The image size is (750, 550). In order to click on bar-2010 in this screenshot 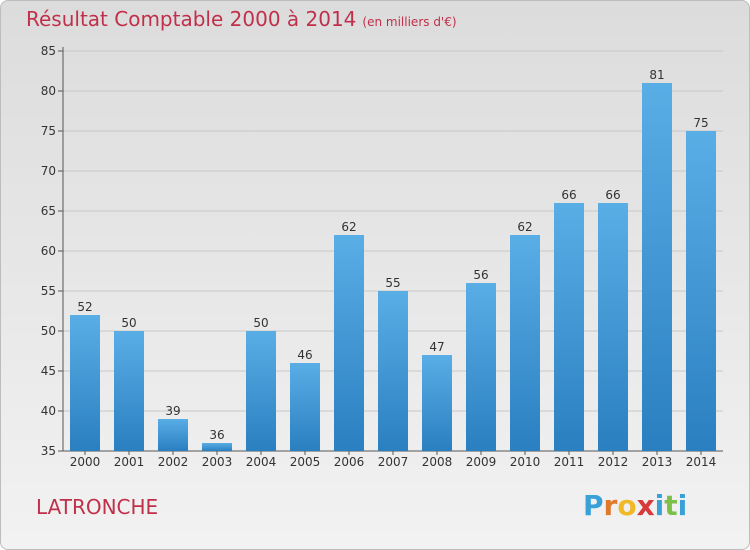, I will do `click(525, 343)`.